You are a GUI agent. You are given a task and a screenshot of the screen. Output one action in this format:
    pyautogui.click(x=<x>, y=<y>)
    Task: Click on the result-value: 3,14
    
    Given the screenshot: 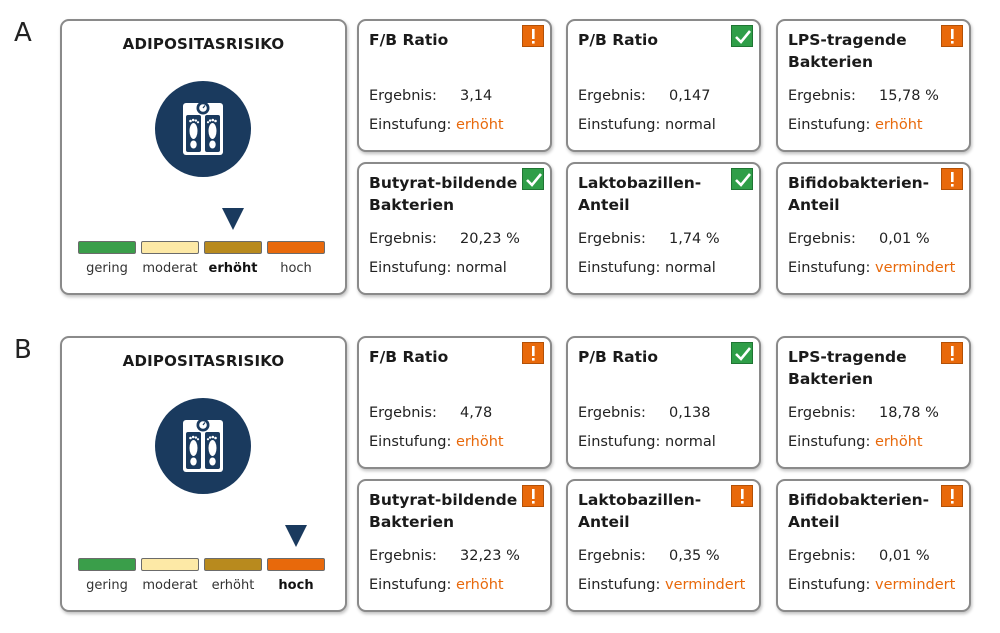 What is the action you would take?
    pyautogui.click(x=476, y=96)
    